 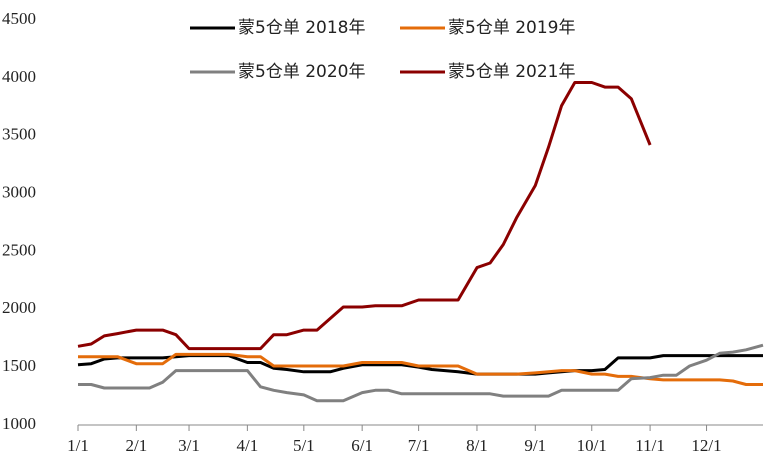 What do you see at coordinates (650, 445) in the screenshot?
I see `x-tick-label: 11/1` at bounding box center [650, 445].